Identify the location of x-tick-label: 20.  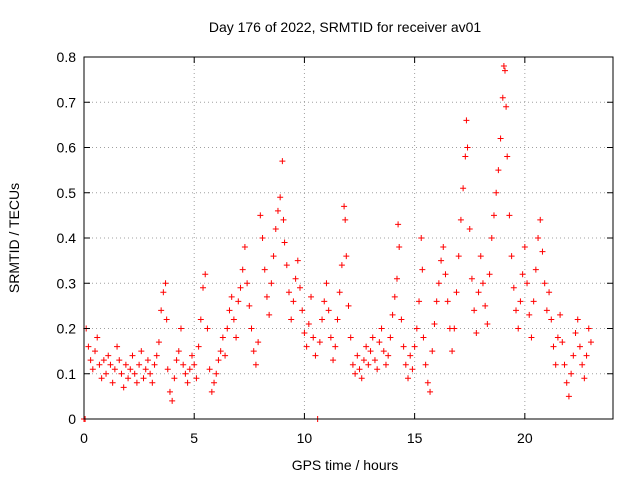
(525, 438).